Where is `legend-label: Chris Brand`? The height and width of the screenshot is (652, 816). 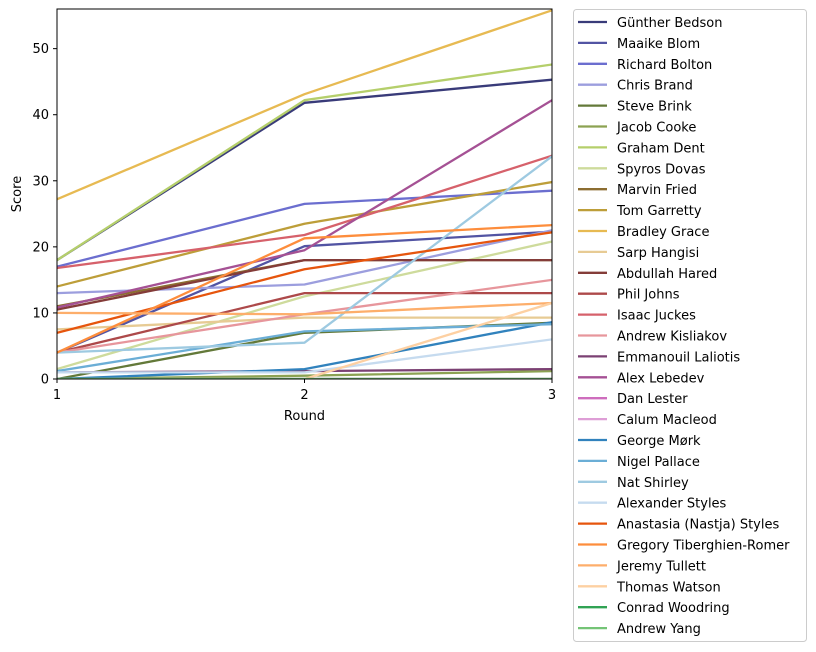
legend-label: Chris Brand is located at coordinates (655, 86).